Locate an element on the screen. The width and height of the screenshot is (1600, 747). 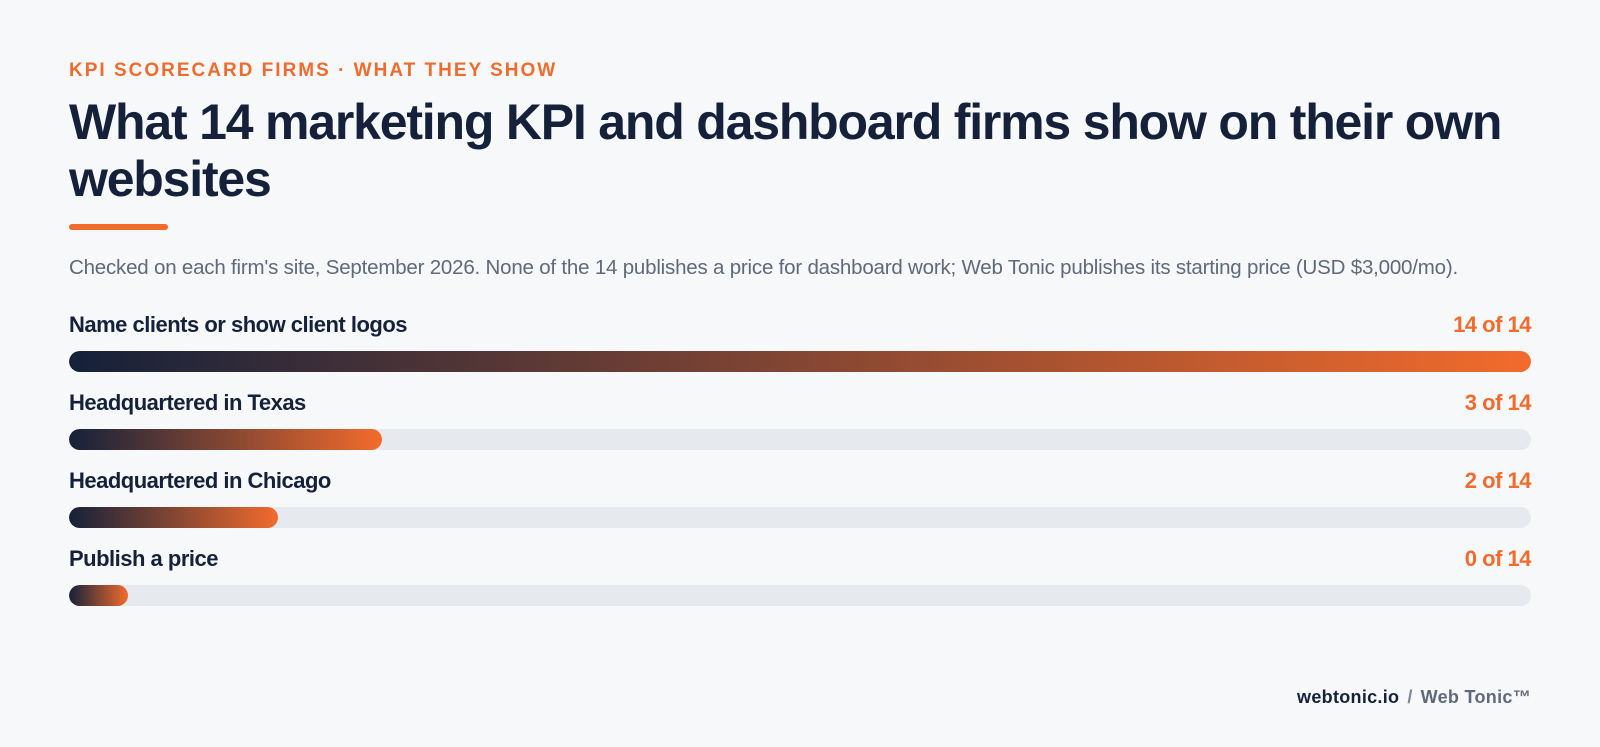
bar-value-label: 3 of 14 is located at coordinates (1498, 402).